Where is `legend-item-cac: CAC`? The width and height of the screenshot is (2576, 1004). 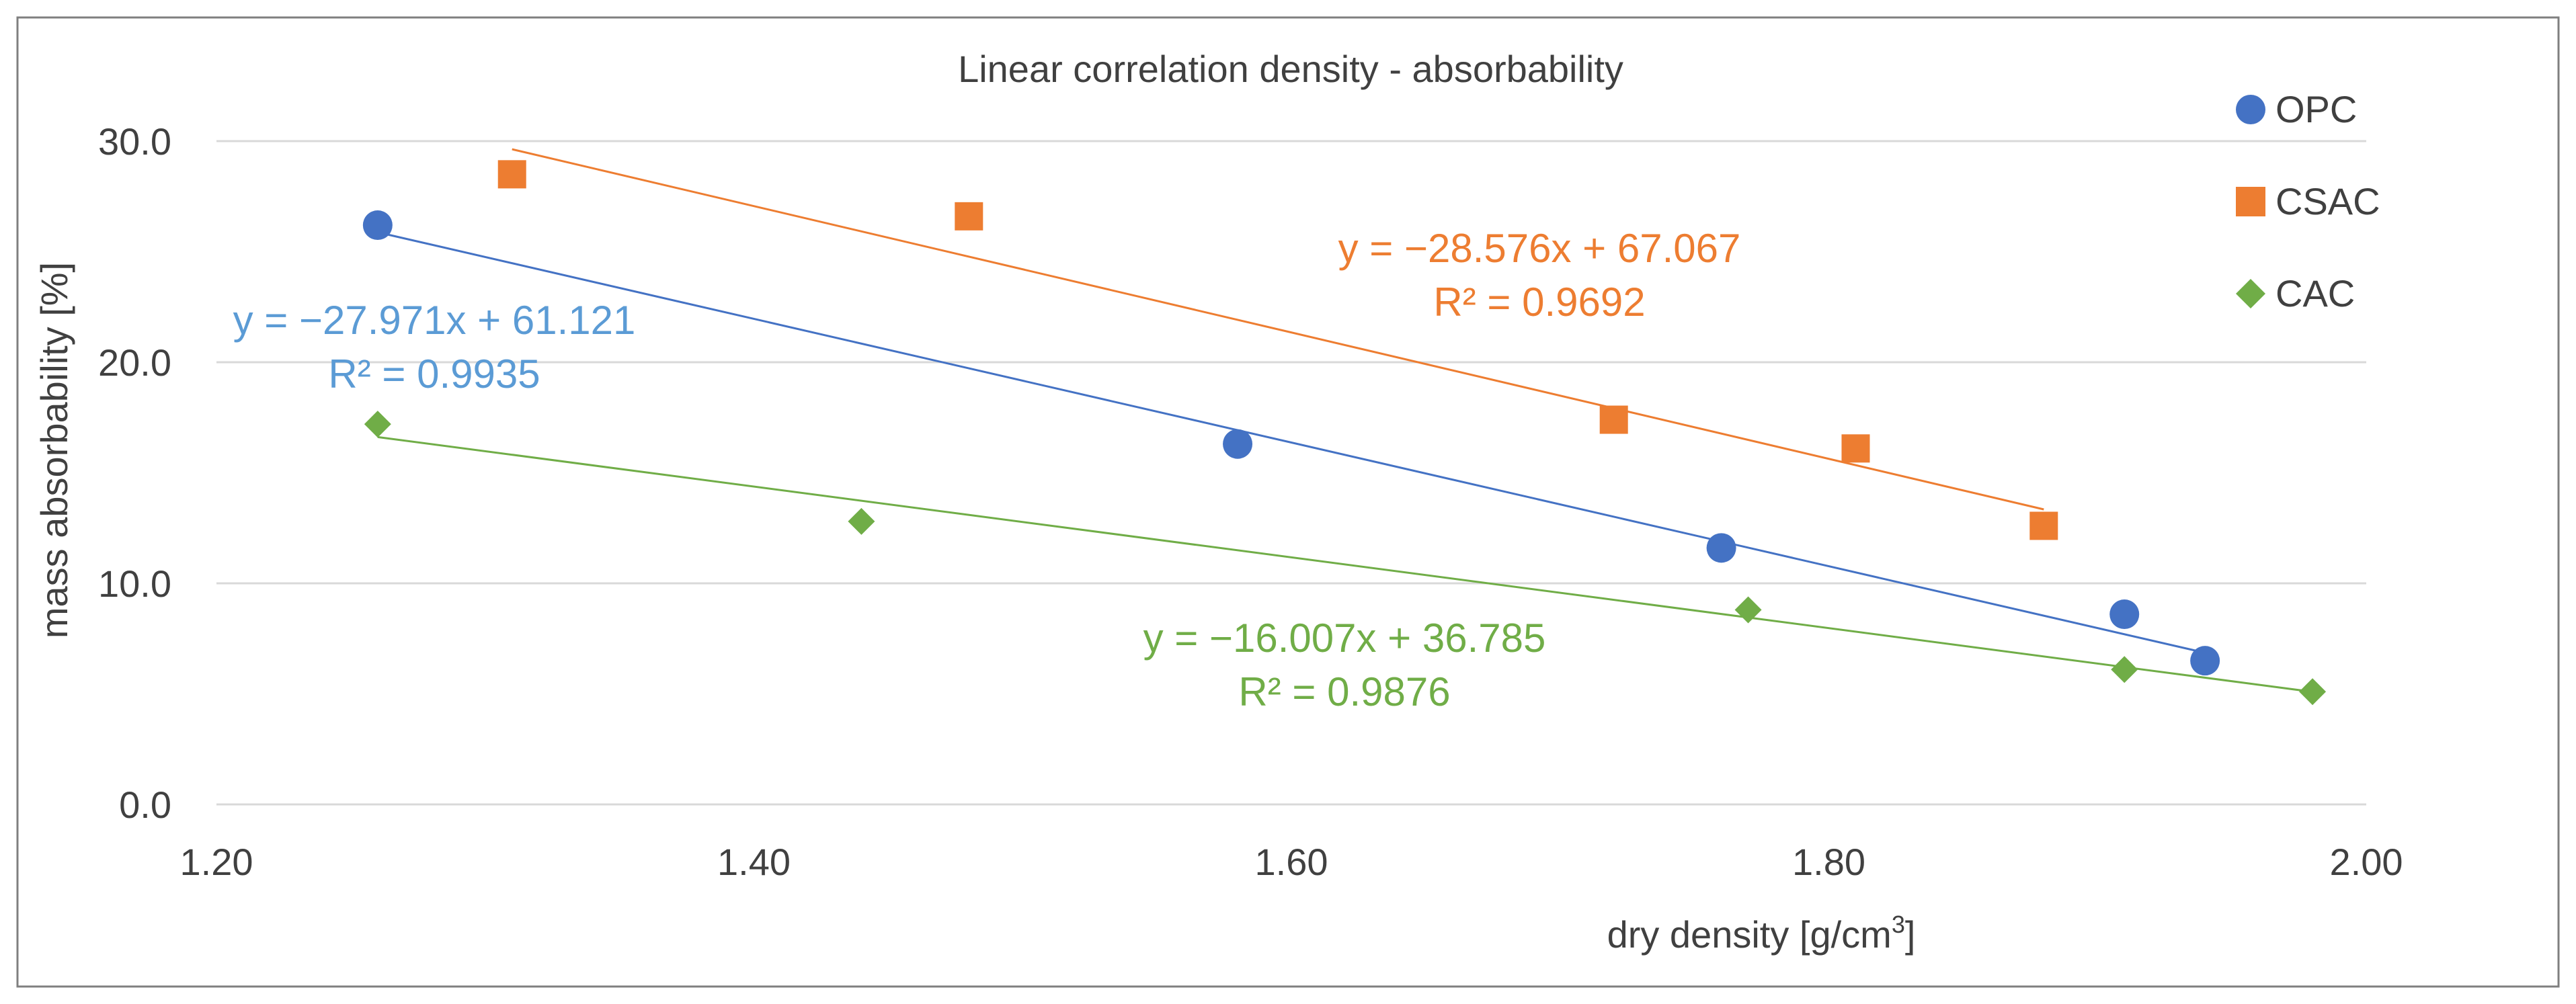
legend-item-cac: CAC is located at coordinates (2295, 294).